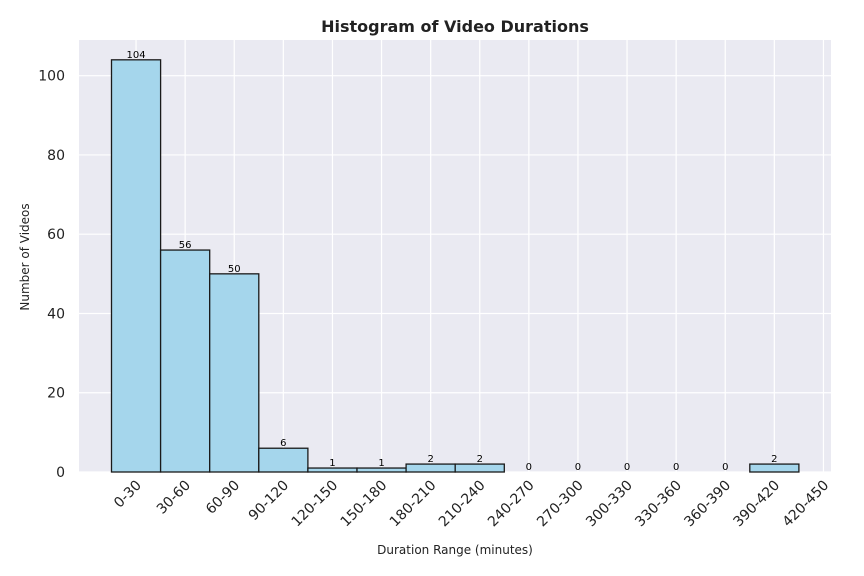 The height and width of the screenshot is (576, 864). I want to click on x-tick-label: 180-210, so click(413, 504).